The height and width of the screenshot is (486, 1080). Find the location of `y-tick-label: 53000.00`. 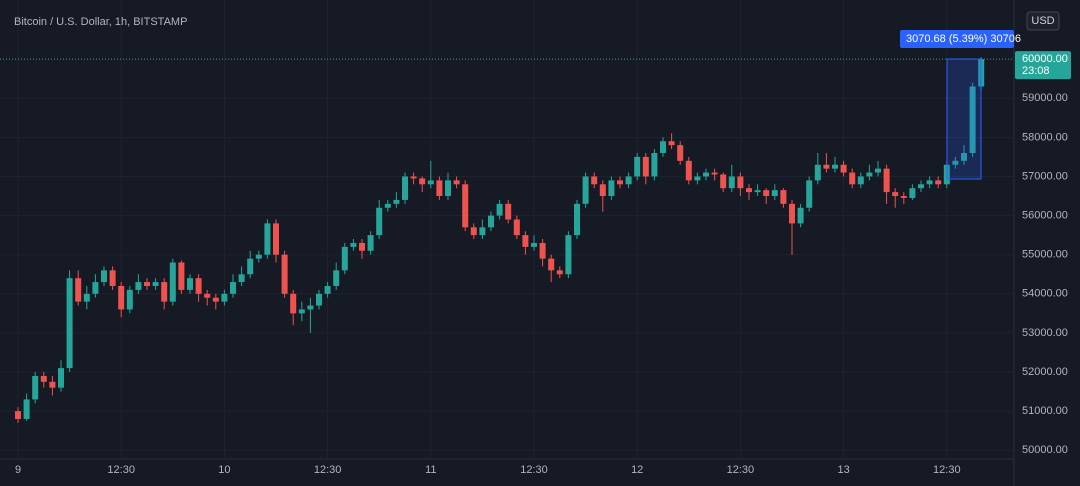

y-tick-label: 53000.00 is located at coordinates (1045, 333).